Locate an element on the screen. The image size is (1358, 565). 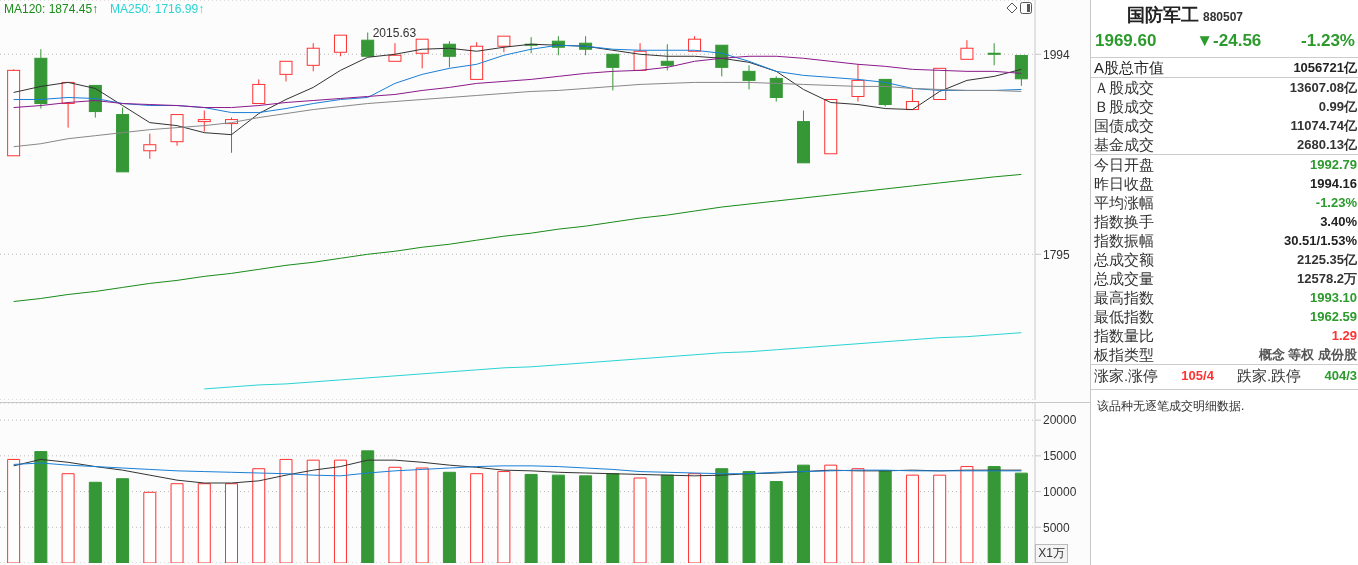
text: 跌家.跌停 is located at coordinates (1269, 376).